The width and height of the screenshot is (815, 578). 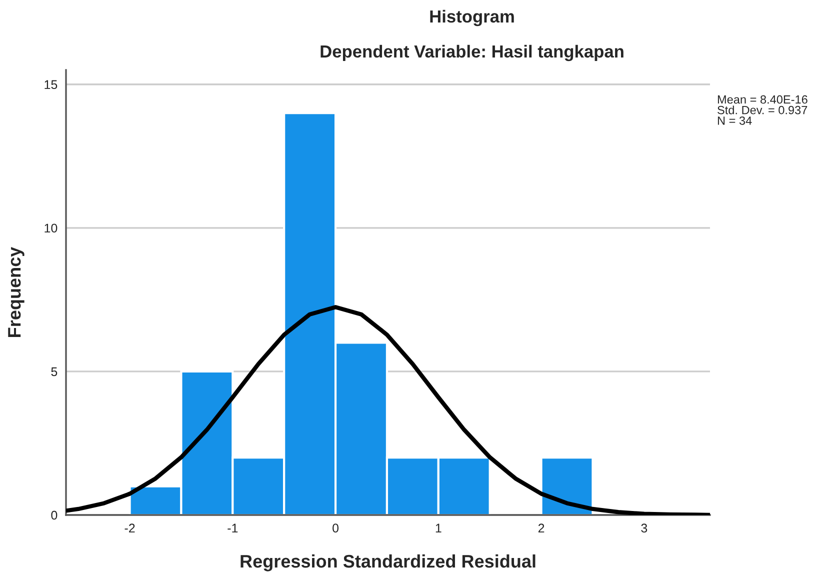 What do you see at coordinates (129, 528) in the screenshot?
I see `x-tick-label: -2` at bounding box center [129, 528].